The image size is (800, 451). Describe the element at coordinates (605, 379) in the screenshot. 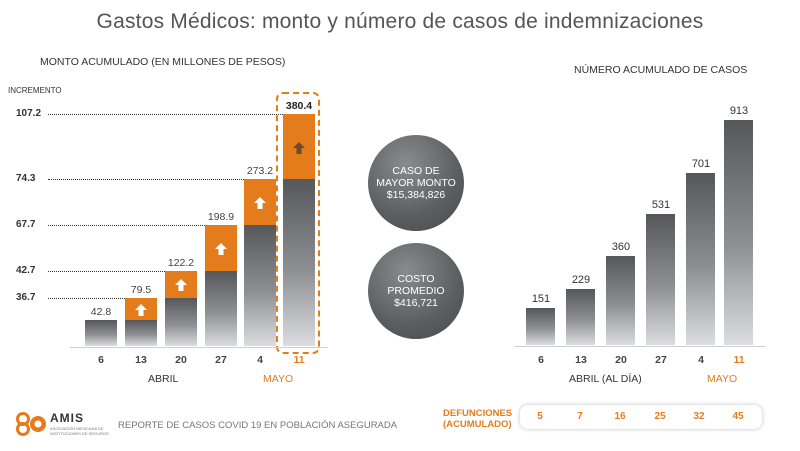

I see `right-month-label-april: ABRIL (AL DÍA)` at that location.